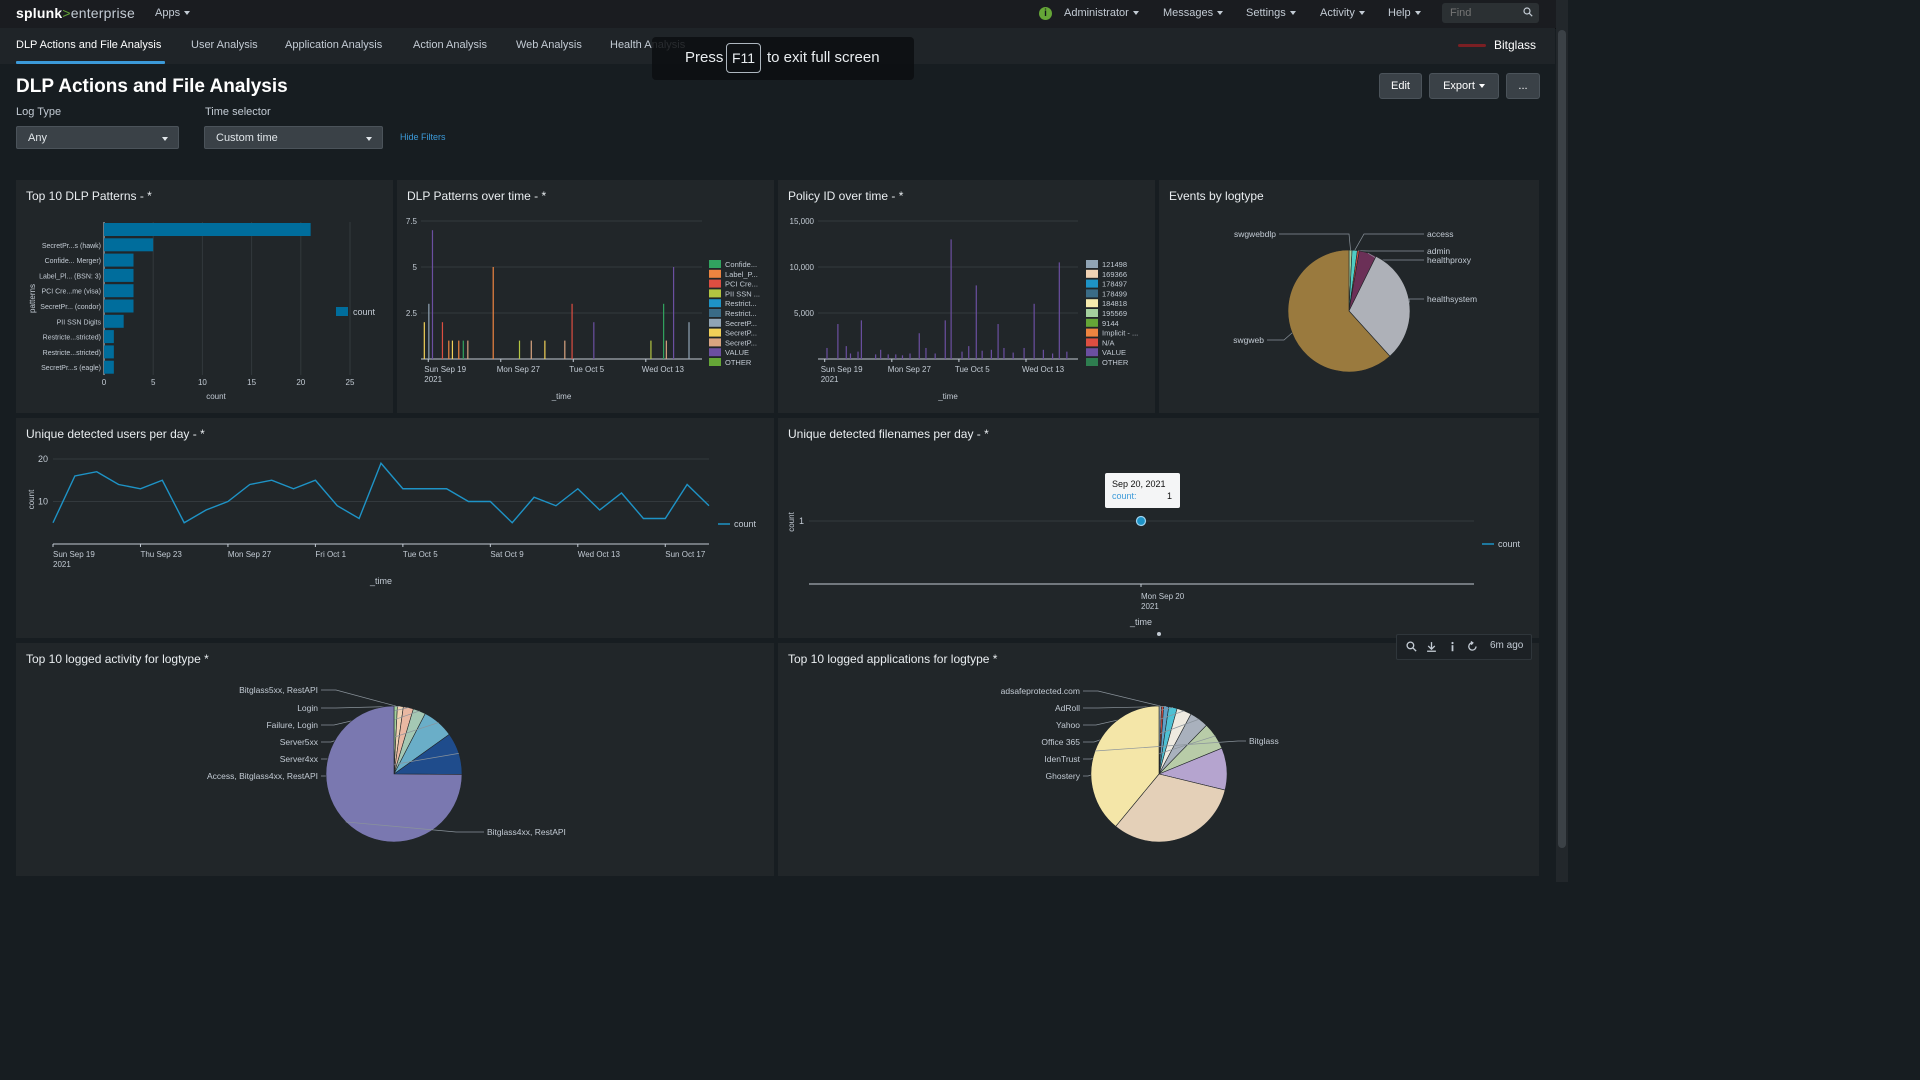 The width and height of the screenshot is (1920, 1080). What do you see at coordinates (72, 353) in the screenshot?
I see `y-tick-label: Restricte...stricted)` at bounding box center [72, 353].